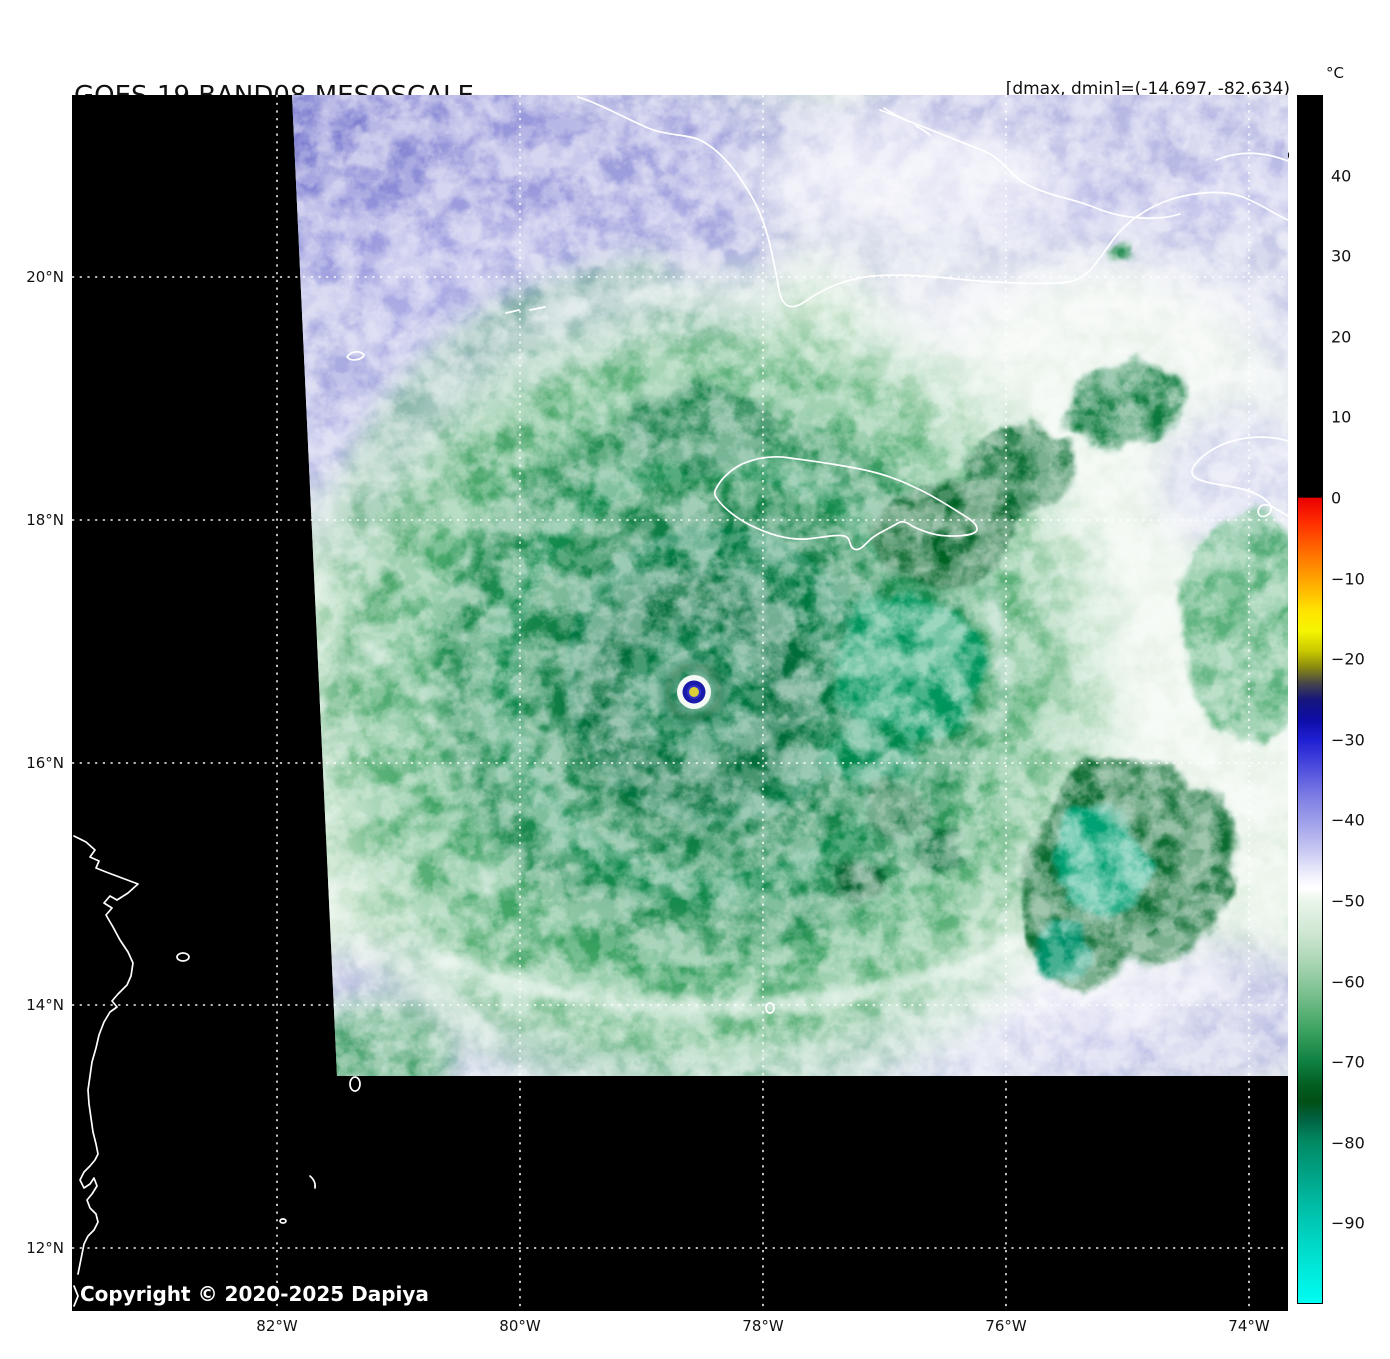 This screenshot has height=1359, width=1390. Describe the element at coordinates (907, 121) in the screenshot. I see `coastline-cuba-cays` at that location.